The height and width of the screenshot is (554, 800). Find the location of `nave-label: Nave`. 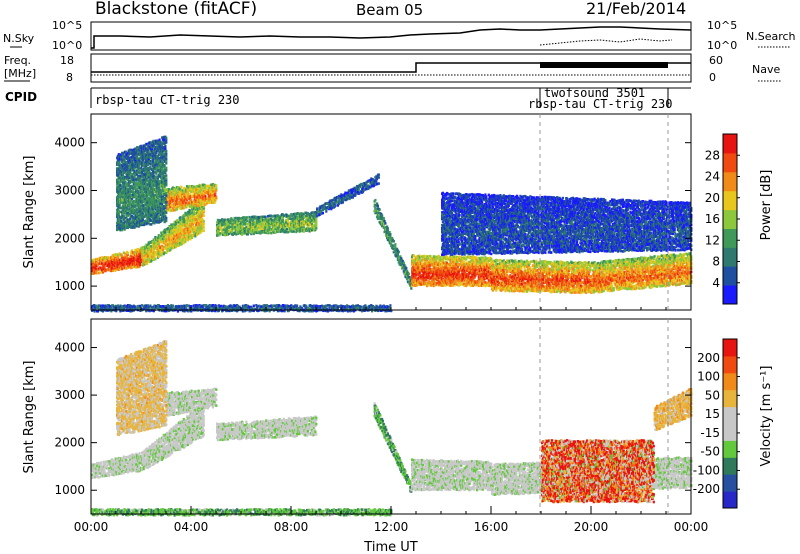

nave-label: Nave is located at coordinates (766, 69).